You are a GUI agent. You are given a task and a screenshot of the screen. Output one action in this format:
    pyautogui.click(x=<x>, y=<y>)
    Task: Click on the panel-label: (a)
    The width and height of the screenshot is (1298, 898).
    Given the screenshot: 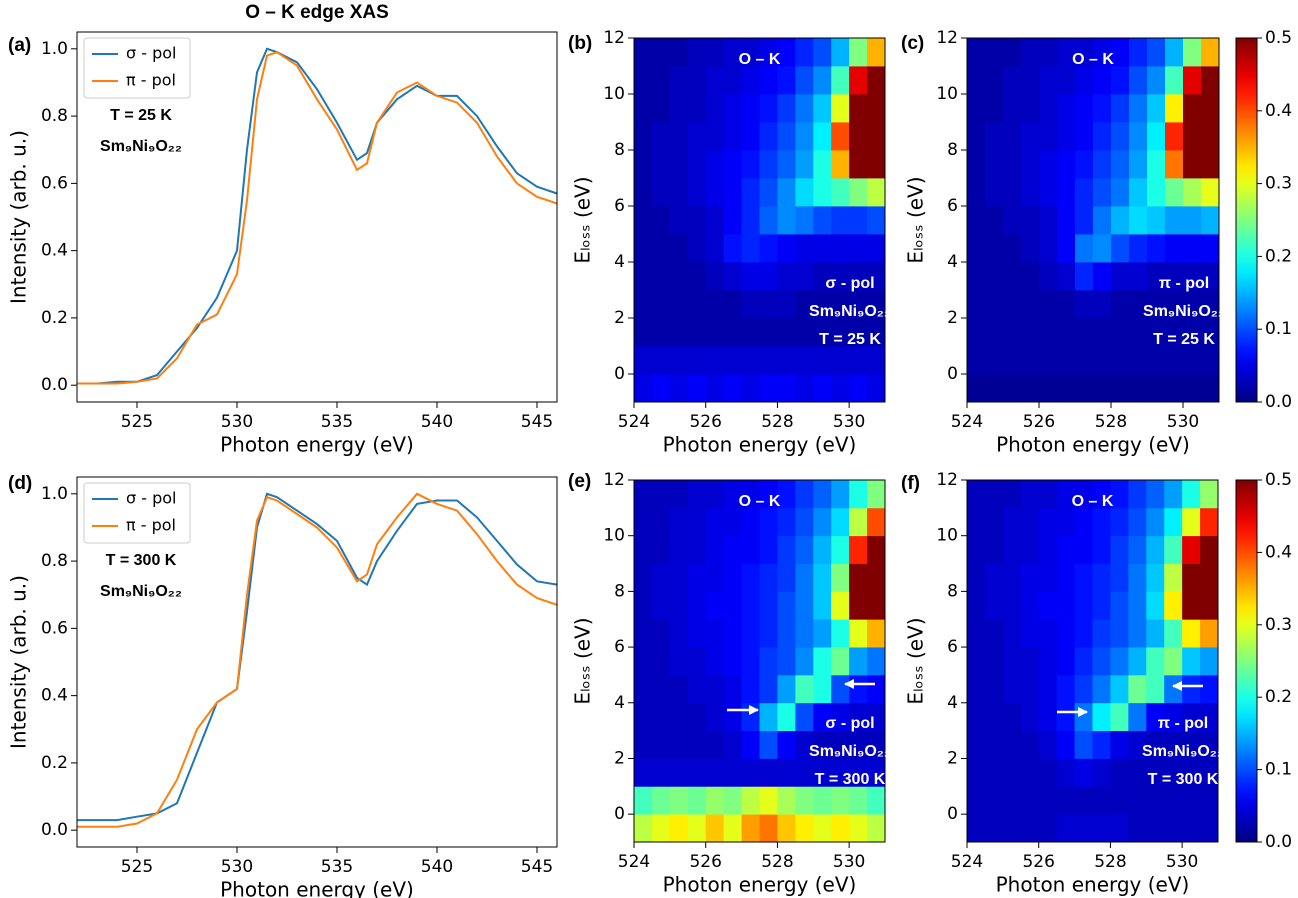 What is the action you would take?
    pyautogui.click(x=19, y=45)
    